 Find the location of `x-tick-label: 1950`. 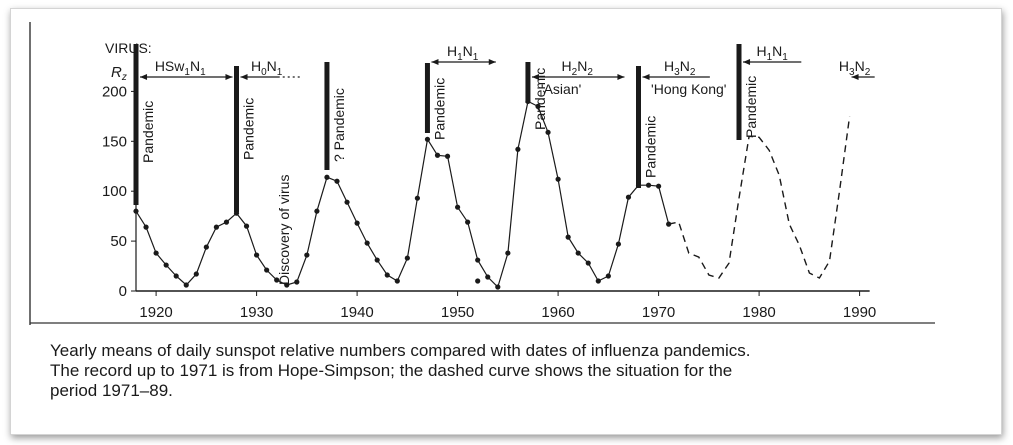

x-tick-label: 1950 is located at coordinates (457, 312).